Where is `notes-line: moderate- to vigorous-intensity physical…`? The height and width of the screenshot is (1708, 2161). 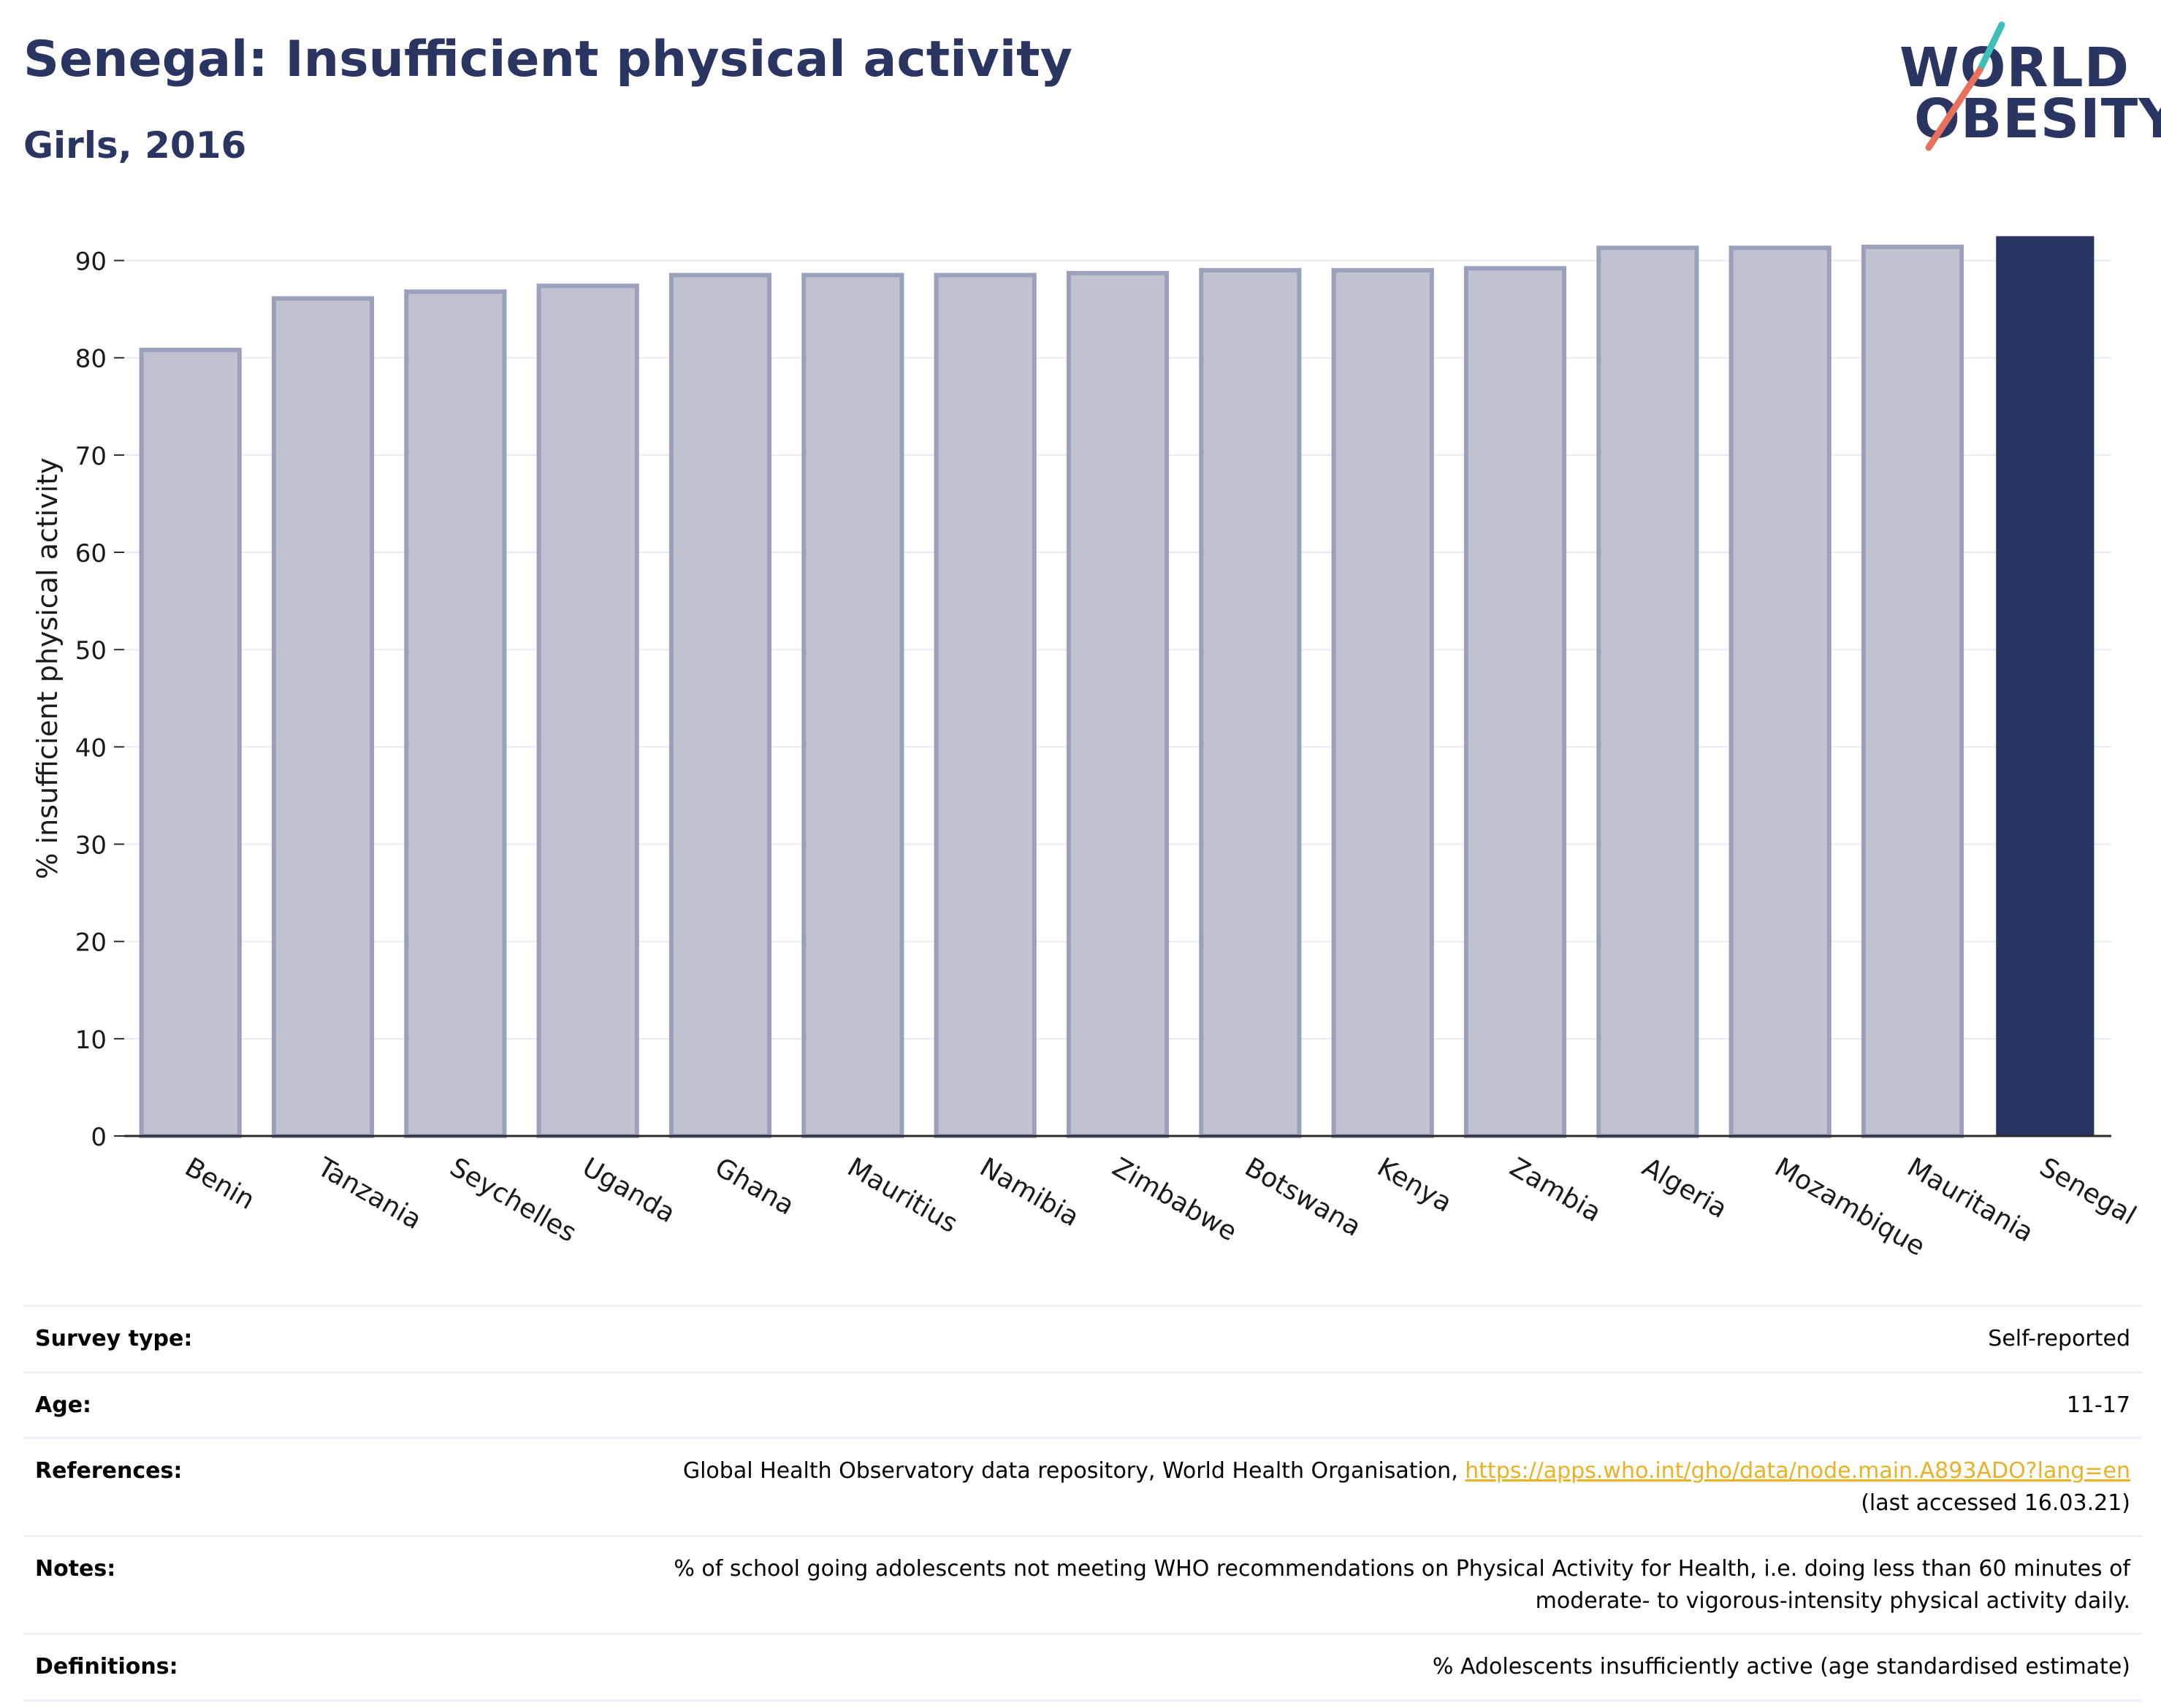
notes-line: moderate- to vigorous-intensity physical… is located at coordinates (1833, 1601).